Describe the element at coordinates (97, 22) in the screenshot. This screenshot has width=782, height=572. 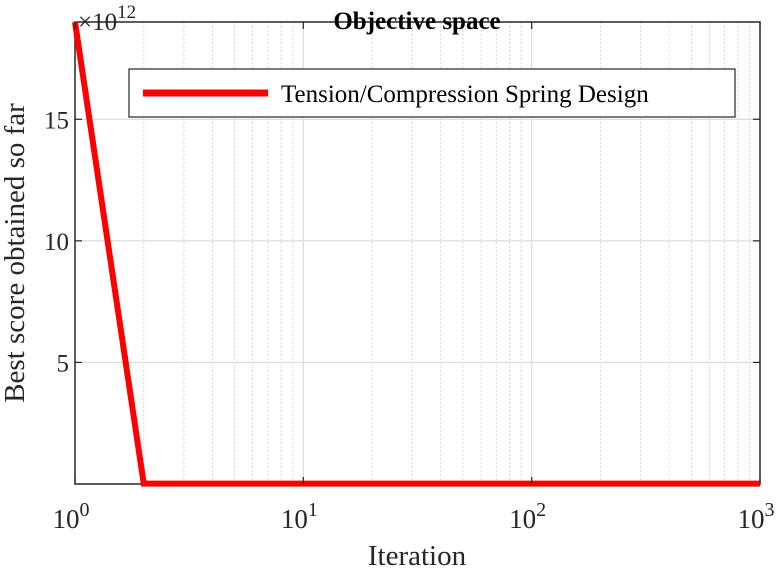
I see `y-multiplier-base: ×10` at that location.